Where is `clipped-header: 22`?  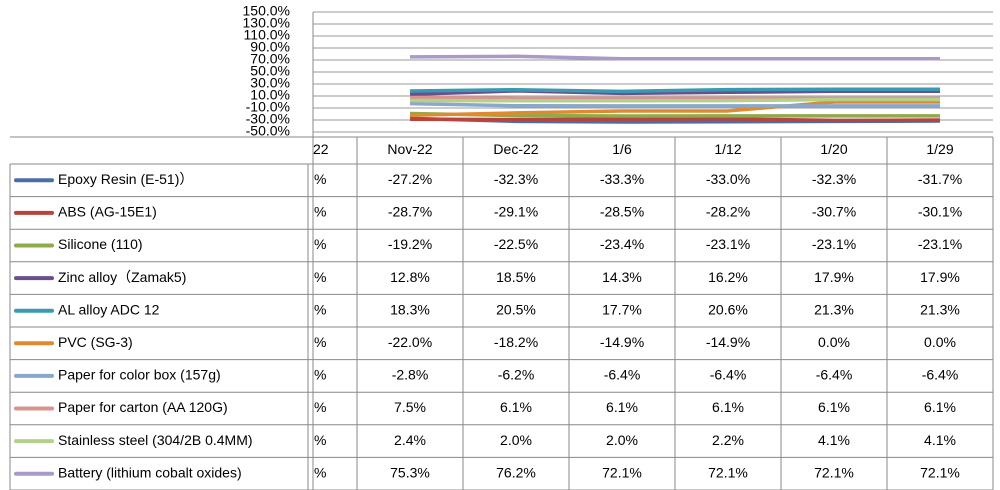 clipped-header: 22 is located at coordinates (321, 149).